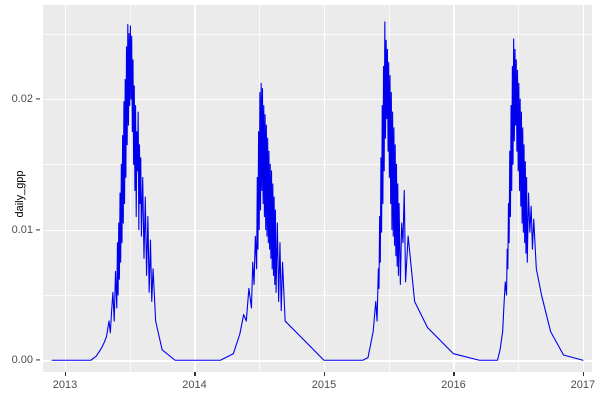  I want to click on y-tick-label: 0.01, so click(22, 229).